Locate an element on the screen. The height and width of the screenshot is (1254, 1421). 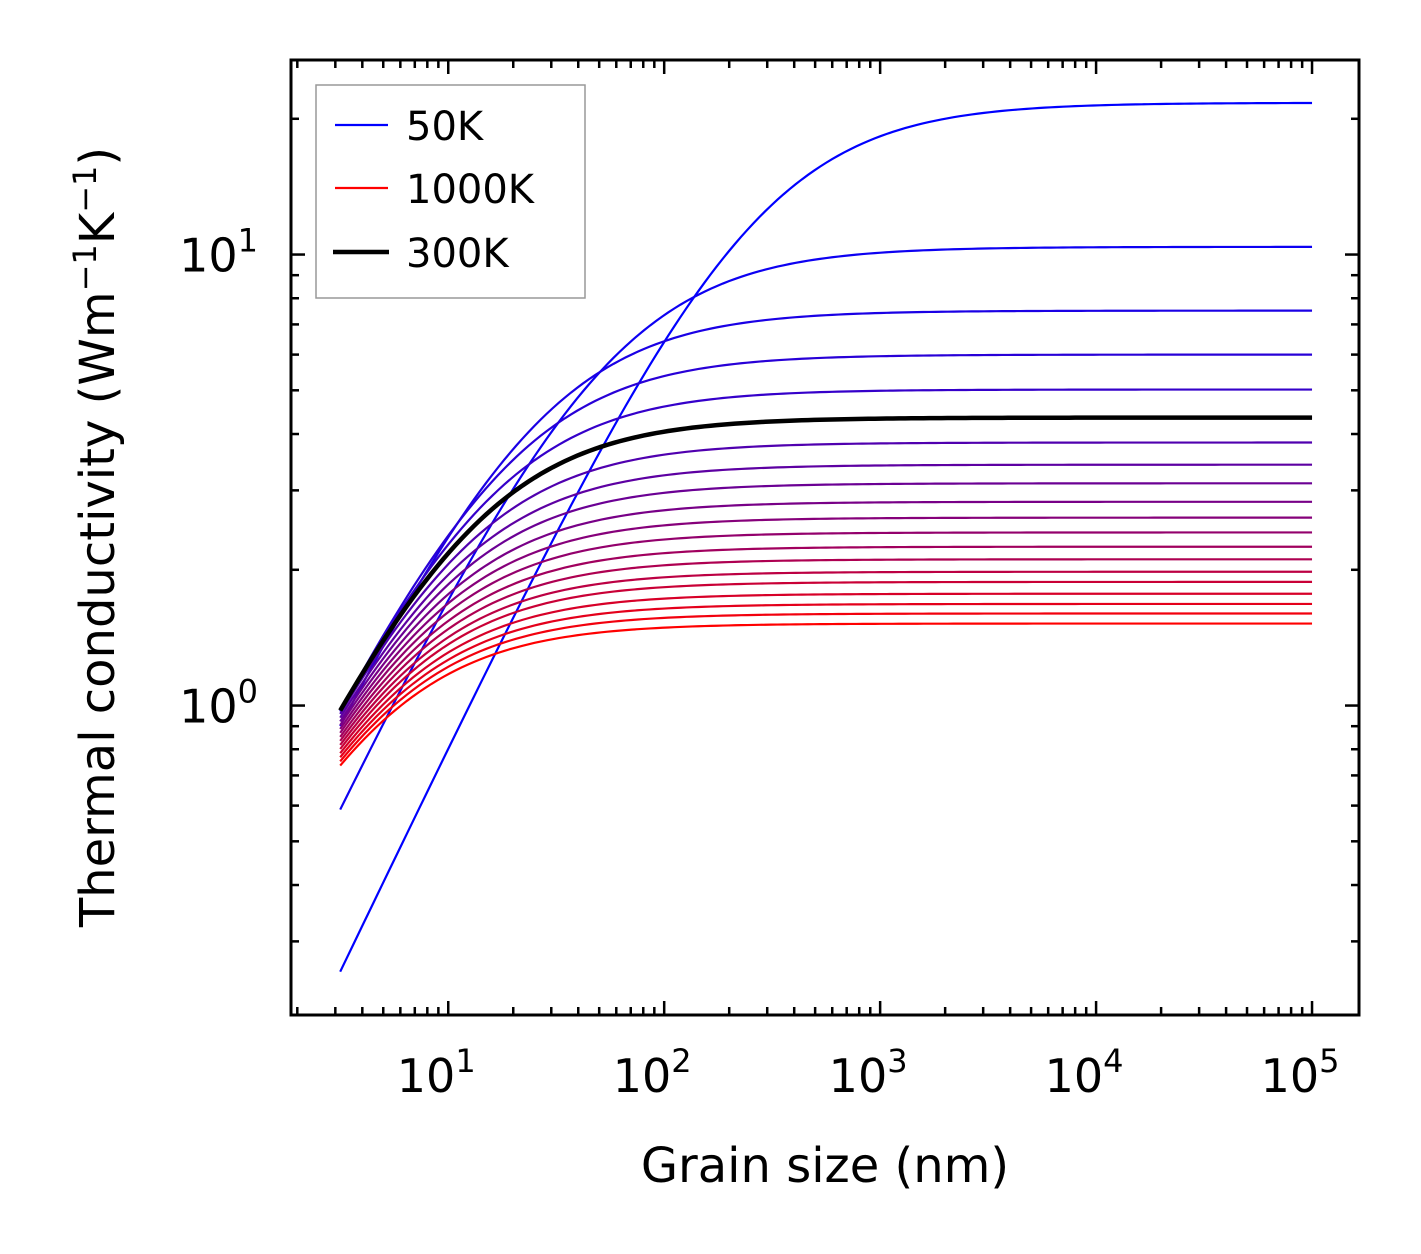
x-tick-label: 10¹ is located at coordinates (436, 1072).